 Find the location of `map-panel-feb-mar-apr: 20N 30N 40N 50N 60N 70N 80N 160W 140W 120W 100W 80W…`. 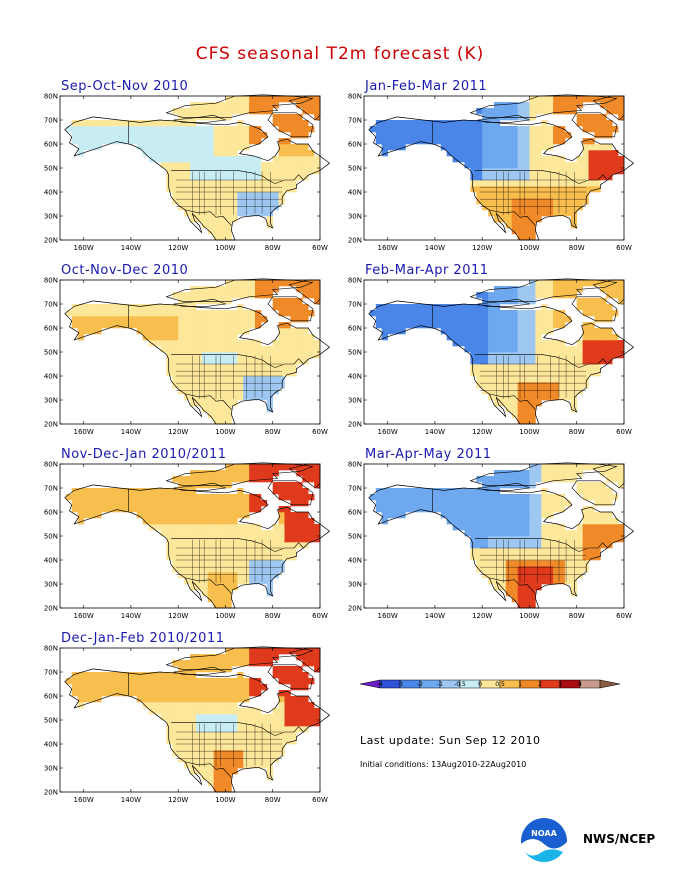

map-panel-feb-mar-apr: 20N 30N 40N 50N 60N 70N 80N 160W 140W 120W 100W 80W… is located at coordinates (491, 356).